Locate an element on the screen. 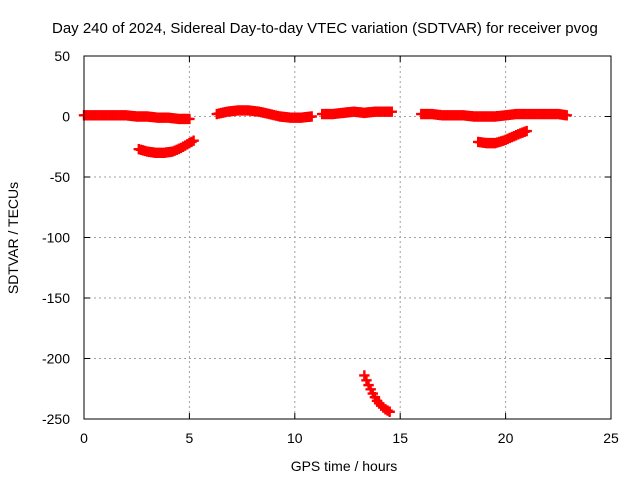 Image resolution: width=640 pixels, height=480 pixels. series-seg5 is located at coordinates (377, 393).